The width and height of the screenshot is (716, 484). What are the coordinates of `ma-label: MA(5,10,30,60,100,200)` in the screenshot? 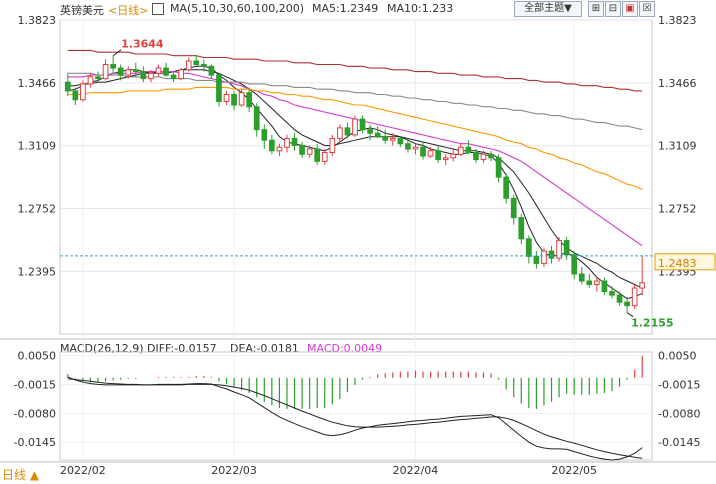 It's located at (237, 8).